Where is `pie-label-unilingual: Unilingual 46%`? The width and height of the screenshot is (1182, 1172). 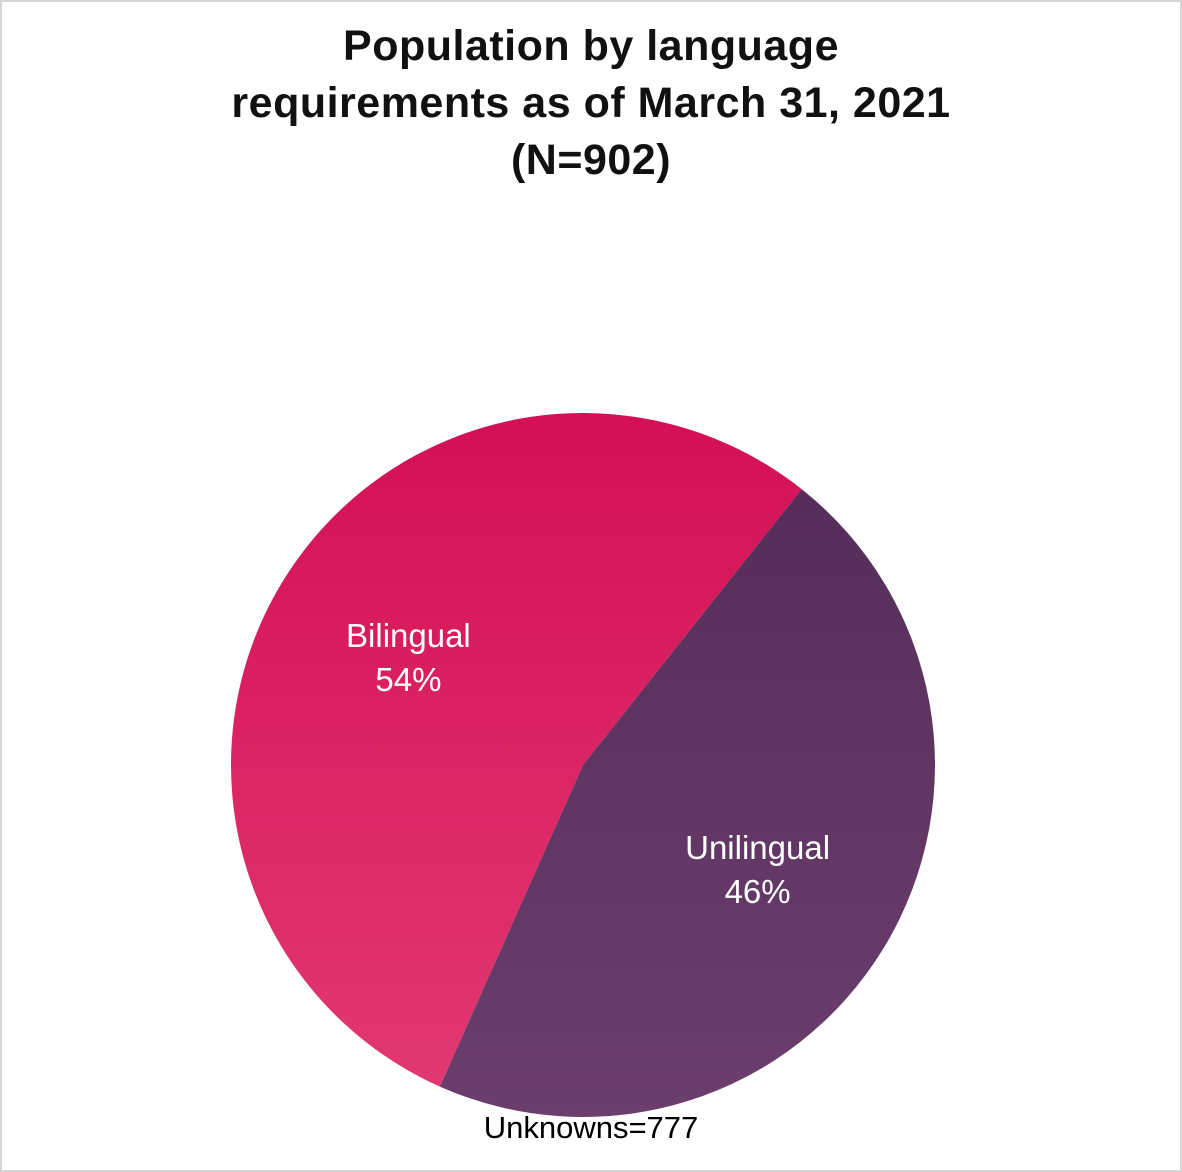
pie-label-unilingual: Unilingual 46% is located at coordinates (757, 869).